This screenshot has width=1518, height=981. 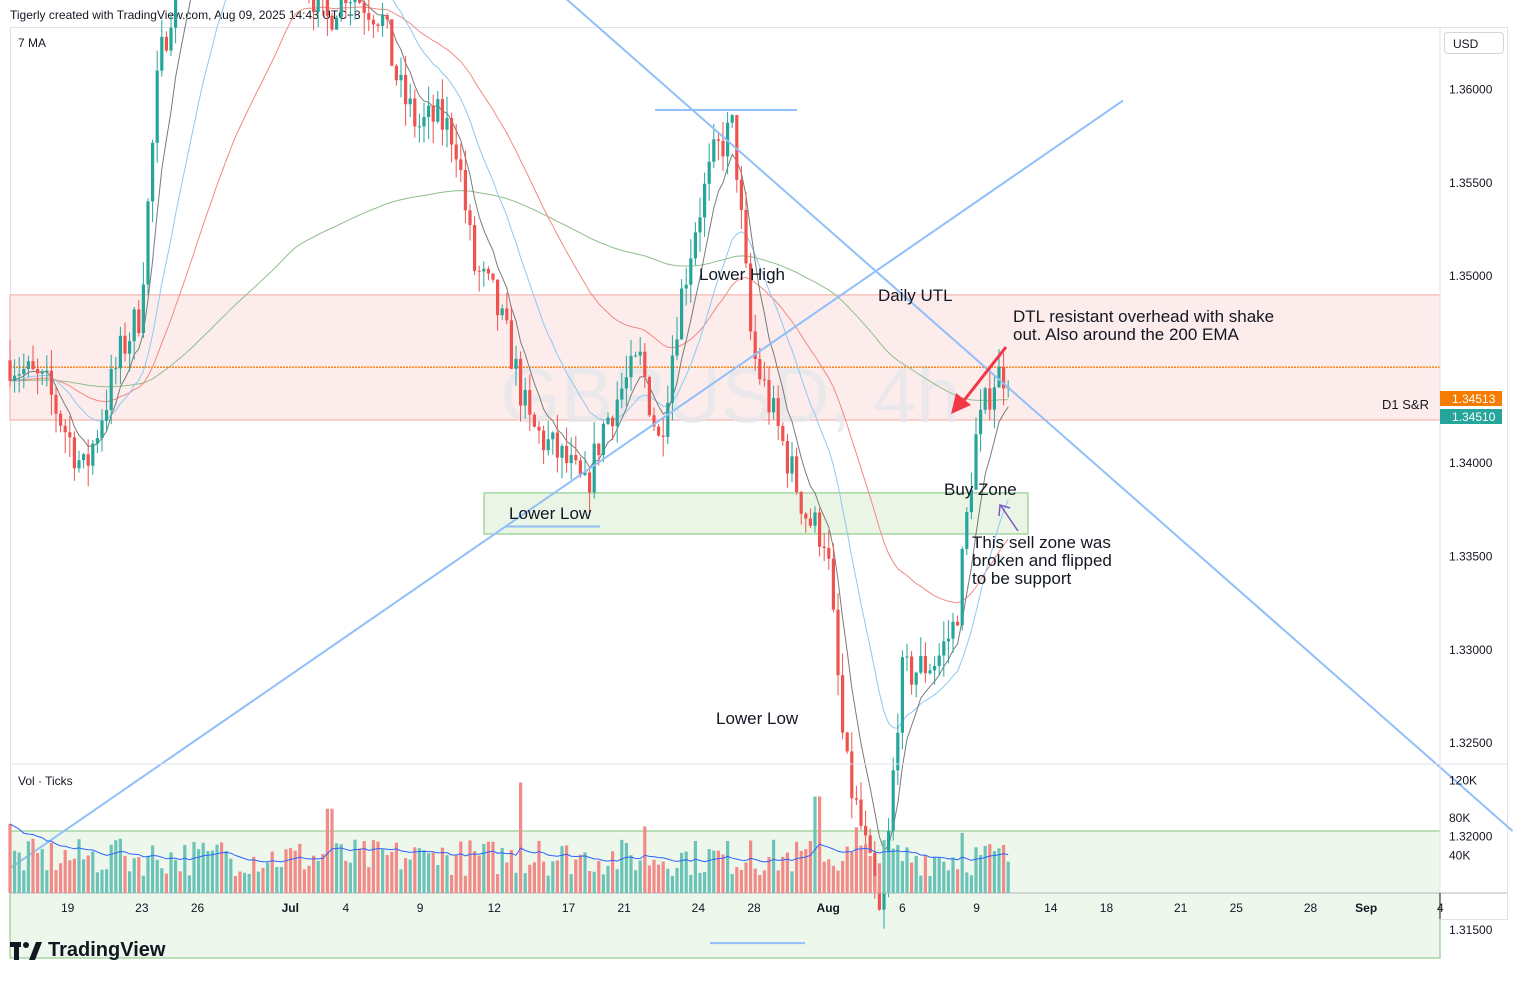 I want to click on price-tick-12: 1.31500, so click(x=1471, y=930).